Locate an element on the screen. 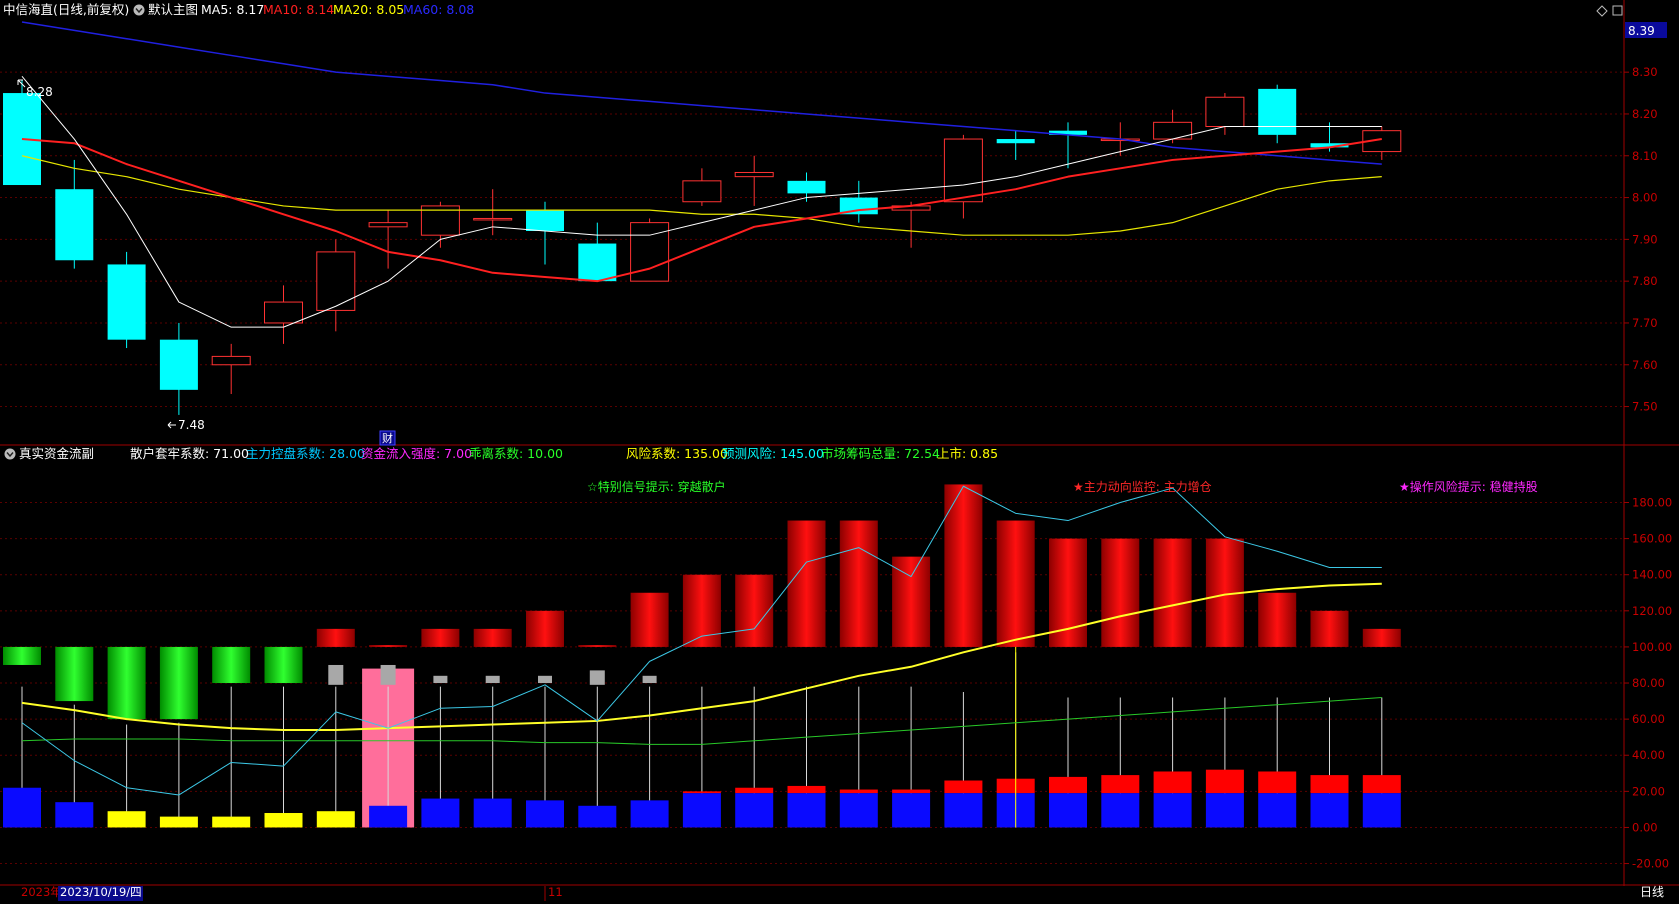 This screenshot has height=904, width=1679. indicator-value-2: 资金流入强度: 7.00 is located at coordinates (416, 453).